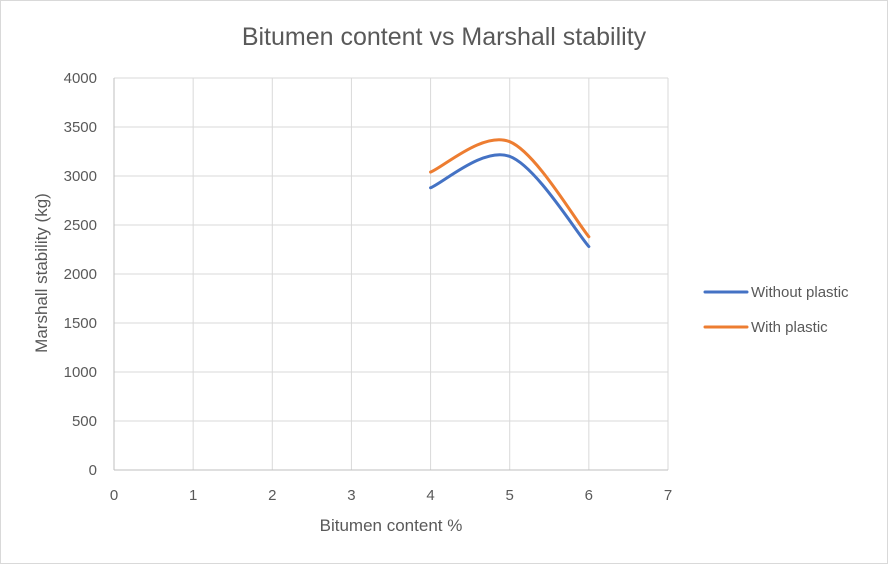  Describe the element at coordinates (193, 495) in the screenshot. I see `x-tick-label: 1` at that location.